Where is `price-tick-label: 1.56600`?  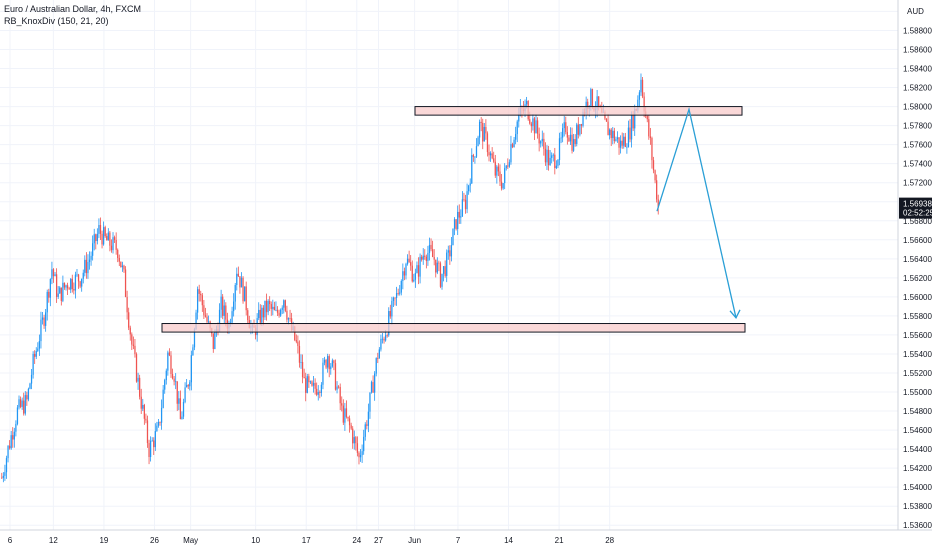 price-tick-label: 1.56600 is located at coordinates (917, 240).